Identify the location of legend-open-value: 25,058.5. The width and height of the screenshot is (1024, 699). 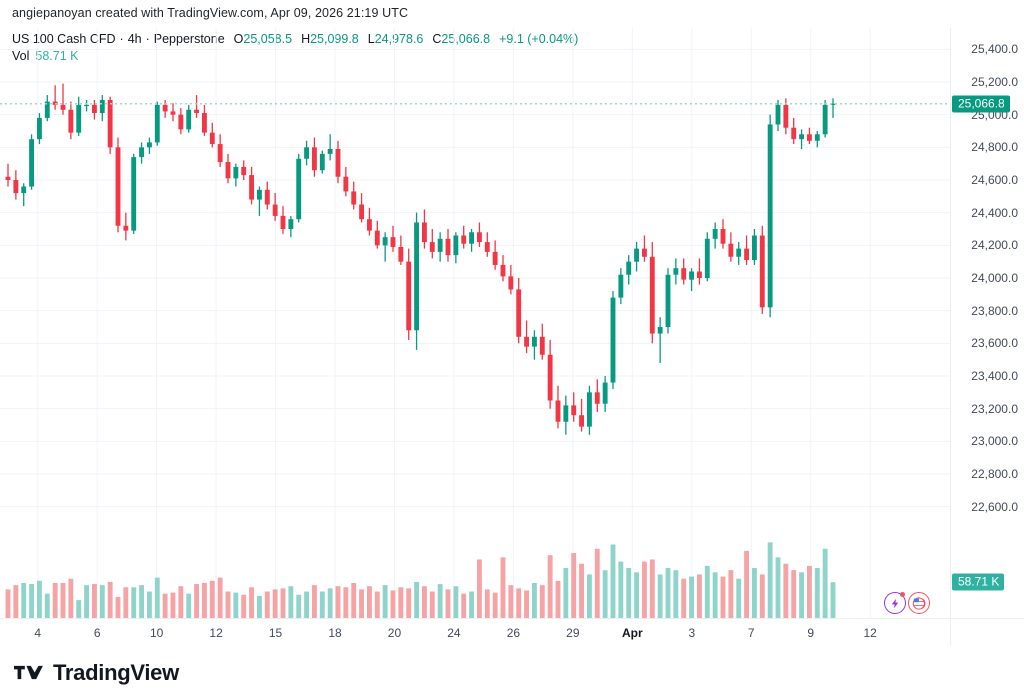
(268, 39).